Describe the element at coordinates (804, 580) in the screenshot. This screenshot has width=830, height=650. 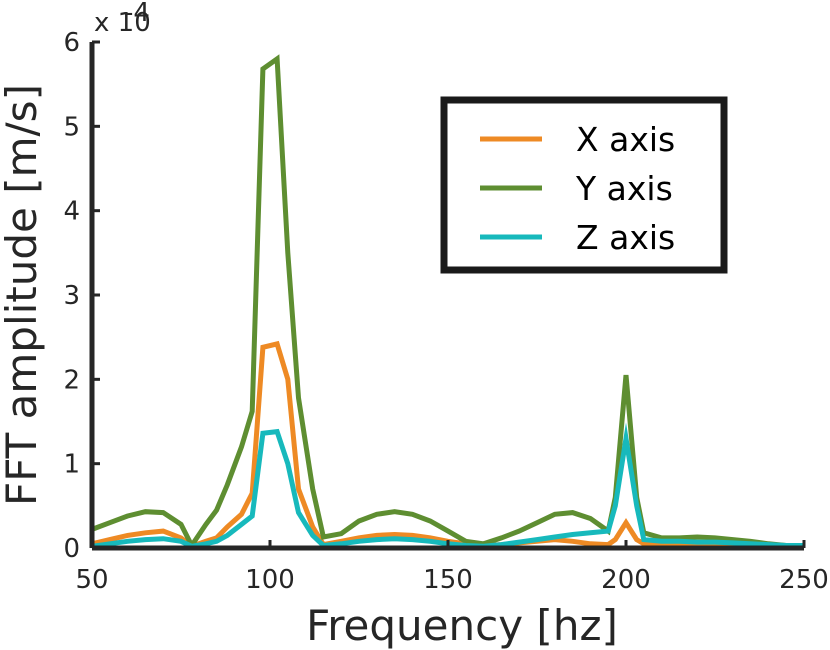
I see `x-tick-label: 250` at that location.